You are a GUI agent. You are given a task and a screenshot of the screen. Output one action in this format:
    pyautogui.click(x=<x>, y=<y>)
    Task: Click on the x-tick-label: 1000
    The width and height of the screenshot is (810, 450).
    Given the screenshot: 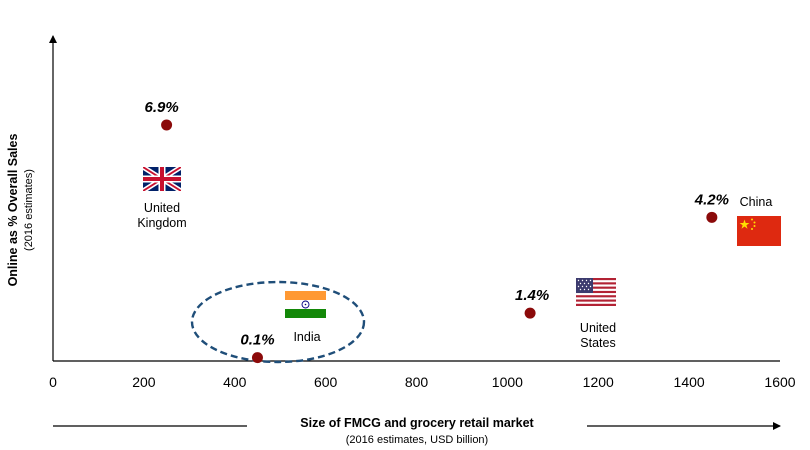 What is the action you would take?
    pyautogui.click(x=507, y=382)
    